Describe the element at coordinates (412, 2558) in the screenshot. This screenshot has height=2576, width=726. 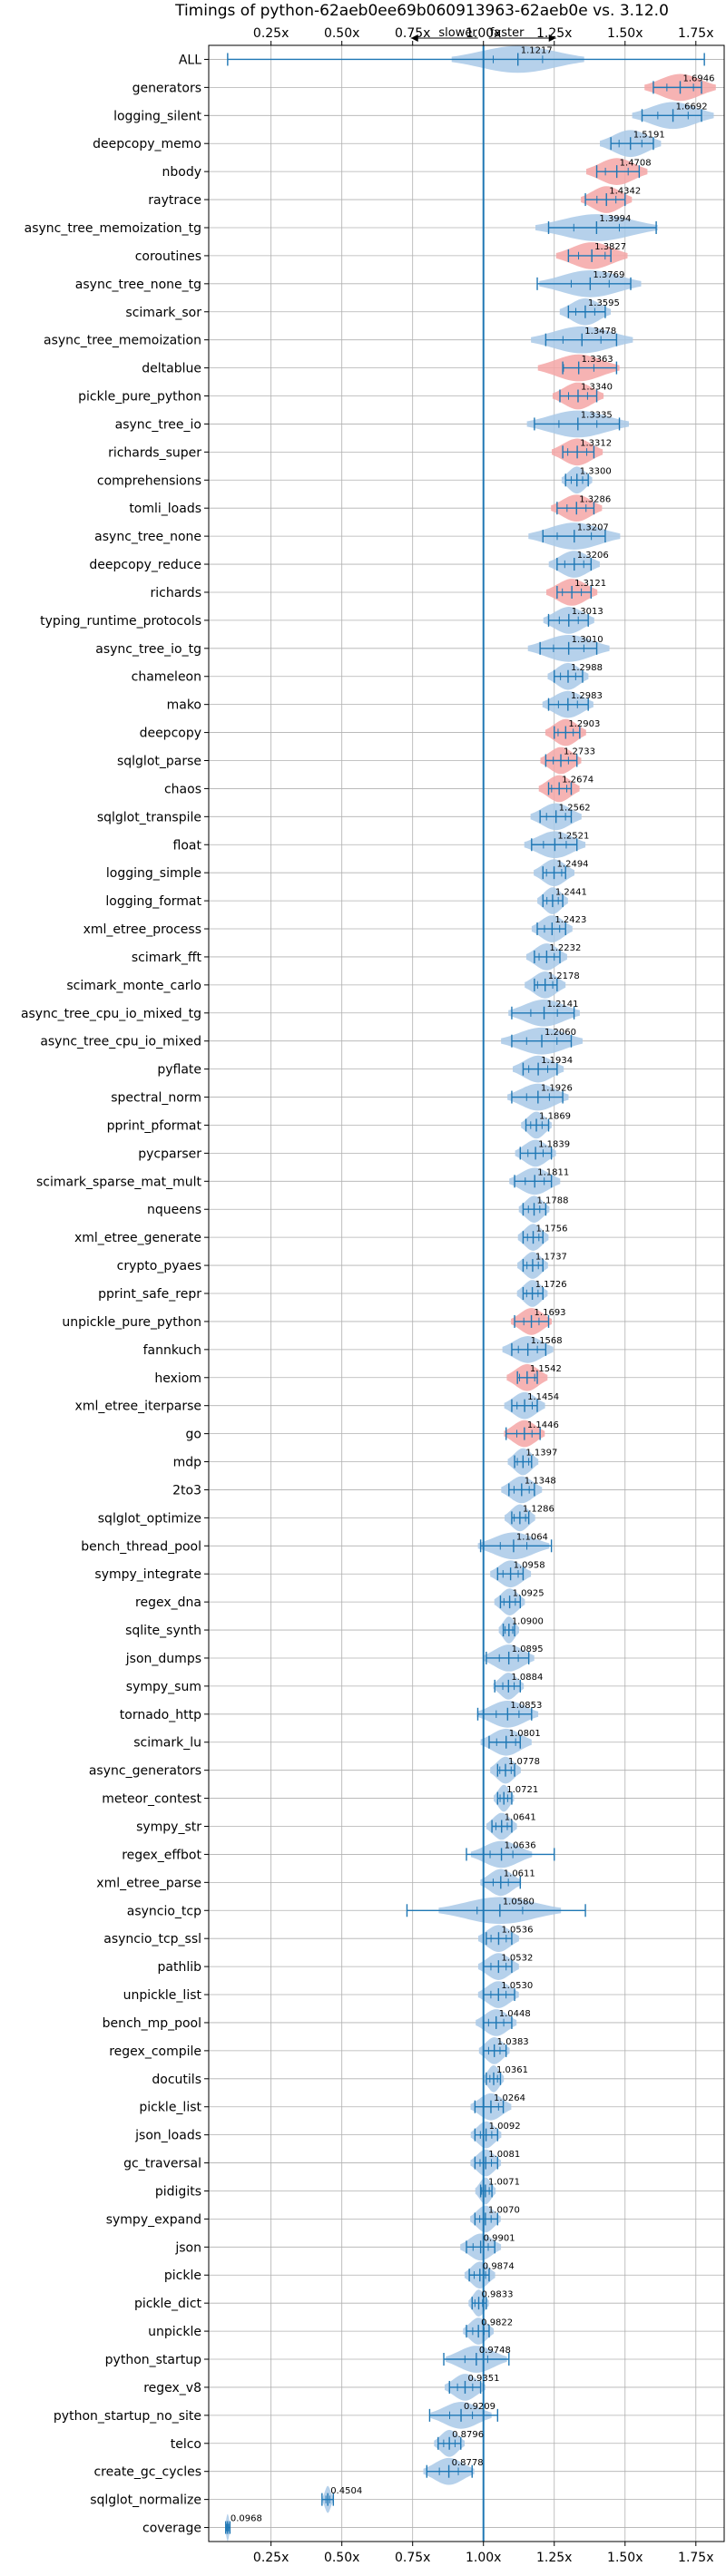
I see `x-tick-label-bottom: 0.75x` at that location.